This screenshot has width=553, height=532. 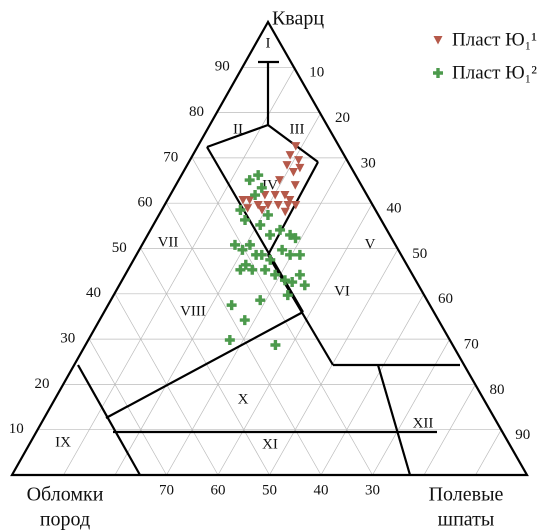 What do you see at coordinates (298, 19) in the screenshot?
I see `top-axis-title: Кварц` at bounding box center [298, 19].